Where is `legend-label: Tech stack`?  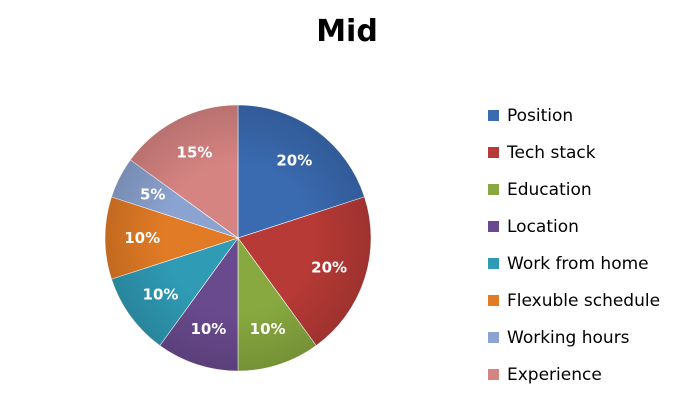
legend-label: Tech stack is located at coordinates (551, 152).